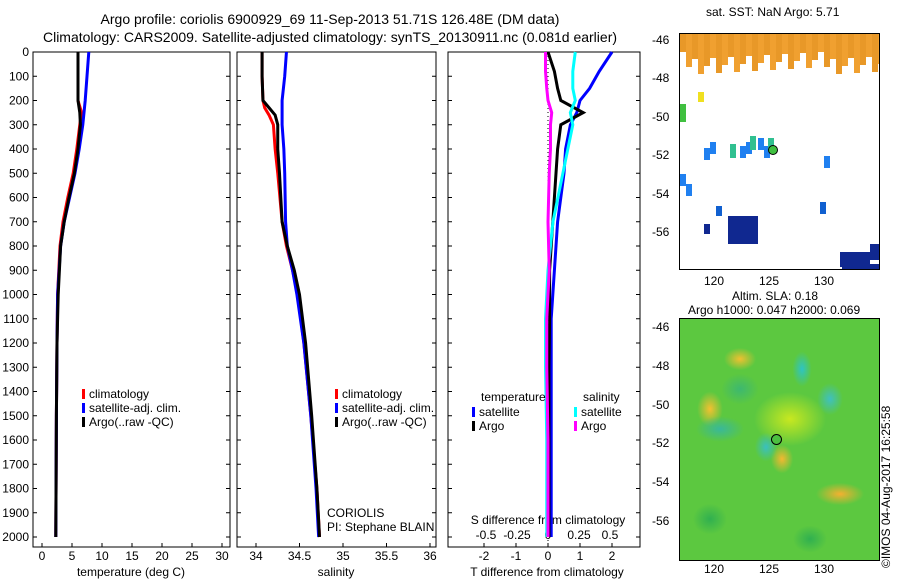 Image resolution: width=900 pixels, height=580 pixels. What do you see at coordinates (19, 173) in the screenshot?
I see `depth-tick-label: 500` at bounding box center [19, 173].